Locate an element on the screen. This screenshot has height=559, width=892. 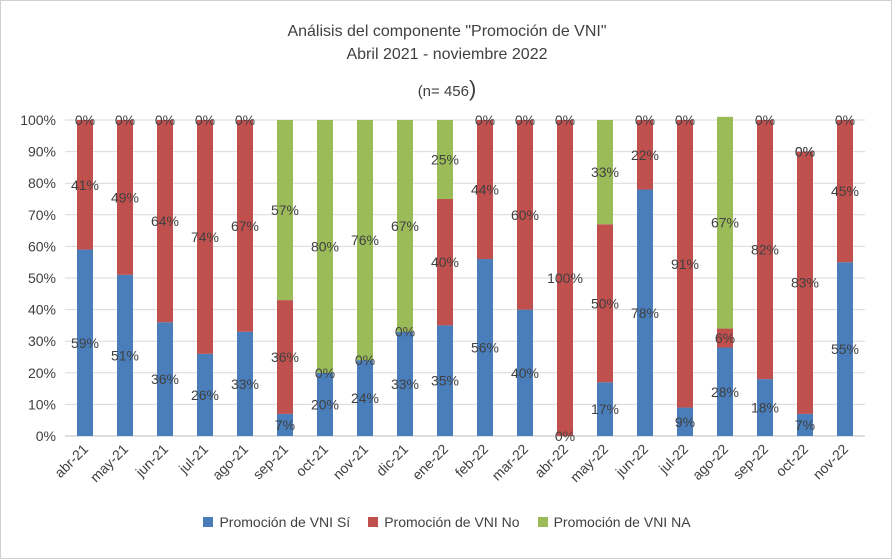
x-tick-label: mar-22 is located at coordinates (509, 462).